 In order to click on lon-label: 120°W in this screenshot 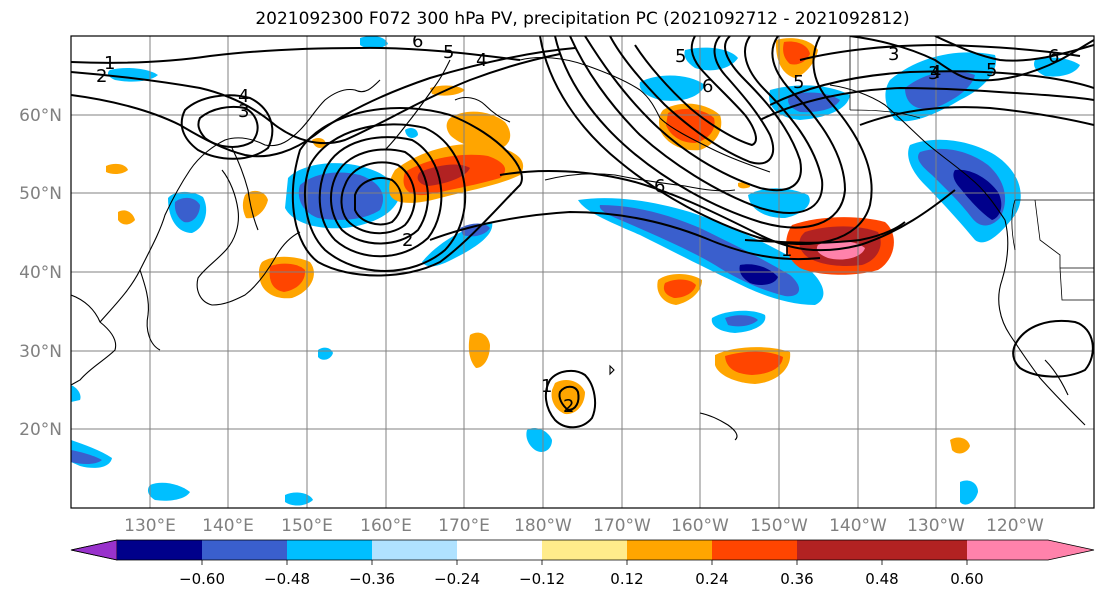, I will do `click(1015, 526)`.